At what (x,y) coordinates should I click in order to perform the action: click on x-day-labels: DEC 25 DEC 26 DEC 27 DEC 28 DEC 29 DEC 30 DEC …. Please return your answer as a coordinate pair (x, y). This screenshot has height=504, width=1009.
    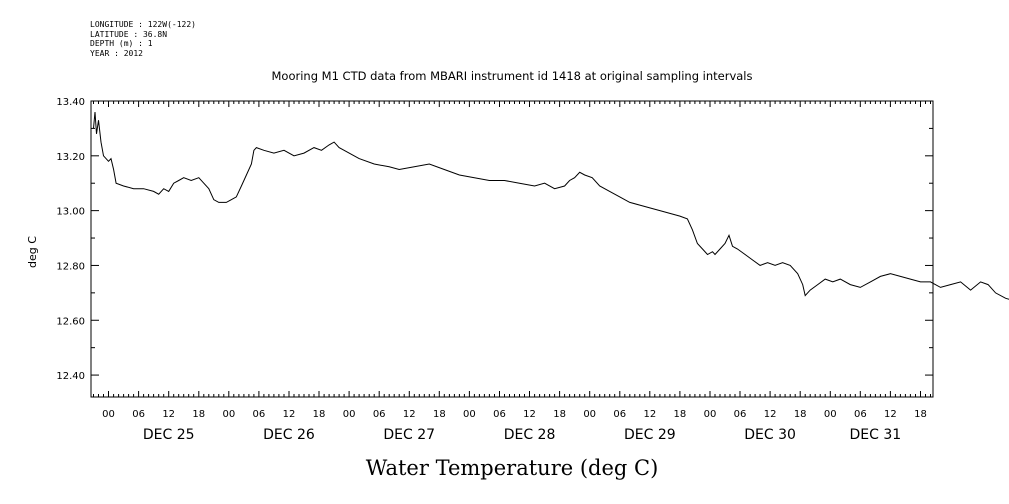
    Looking at the image, I should click on (522, 435).